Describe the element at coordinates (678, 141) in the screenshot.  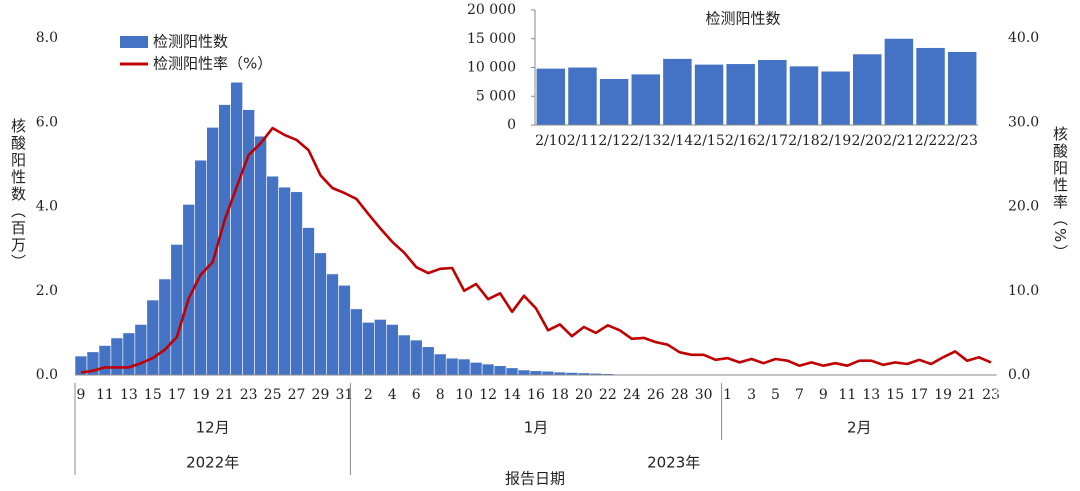
I see `inset-x-tick-label: 2/14` at that location.